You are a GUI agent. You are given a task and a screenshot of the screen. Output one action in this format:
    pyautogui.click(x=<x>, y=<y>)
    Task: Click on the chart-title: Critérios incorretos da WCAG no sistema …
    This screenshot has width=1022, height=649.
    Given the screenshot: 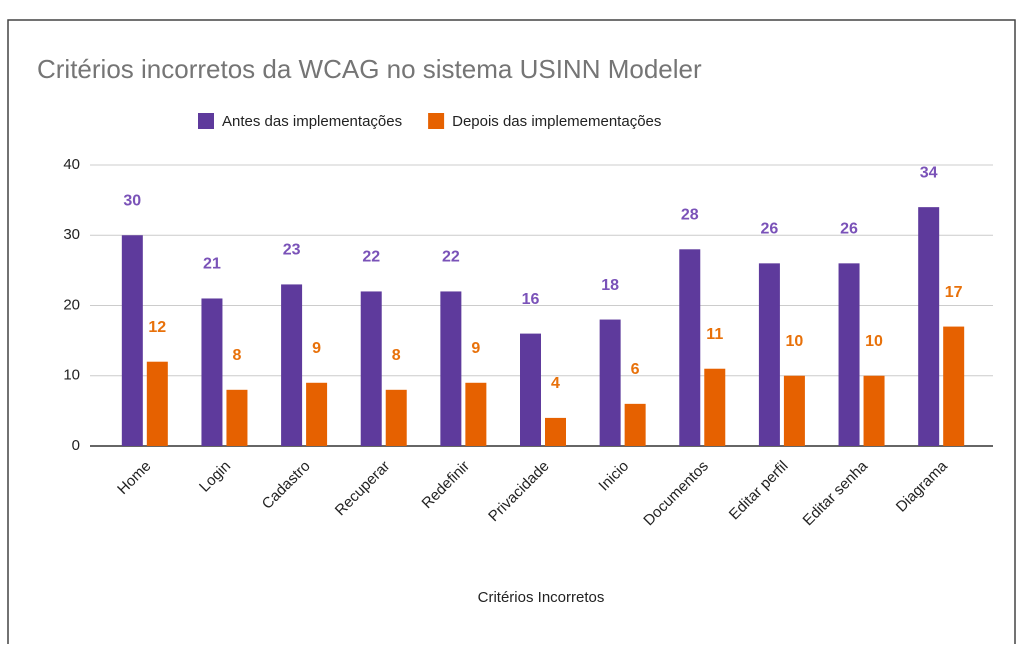 What is the action you would take?
    pyautogui.click(x=369, y=69)
    